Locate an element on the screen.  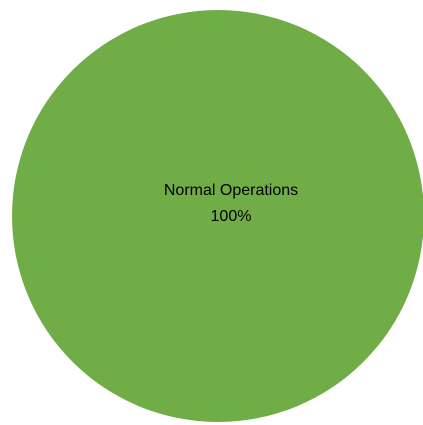
labels-layer: Normal Operations 100% is located at coordinates (231, 203).